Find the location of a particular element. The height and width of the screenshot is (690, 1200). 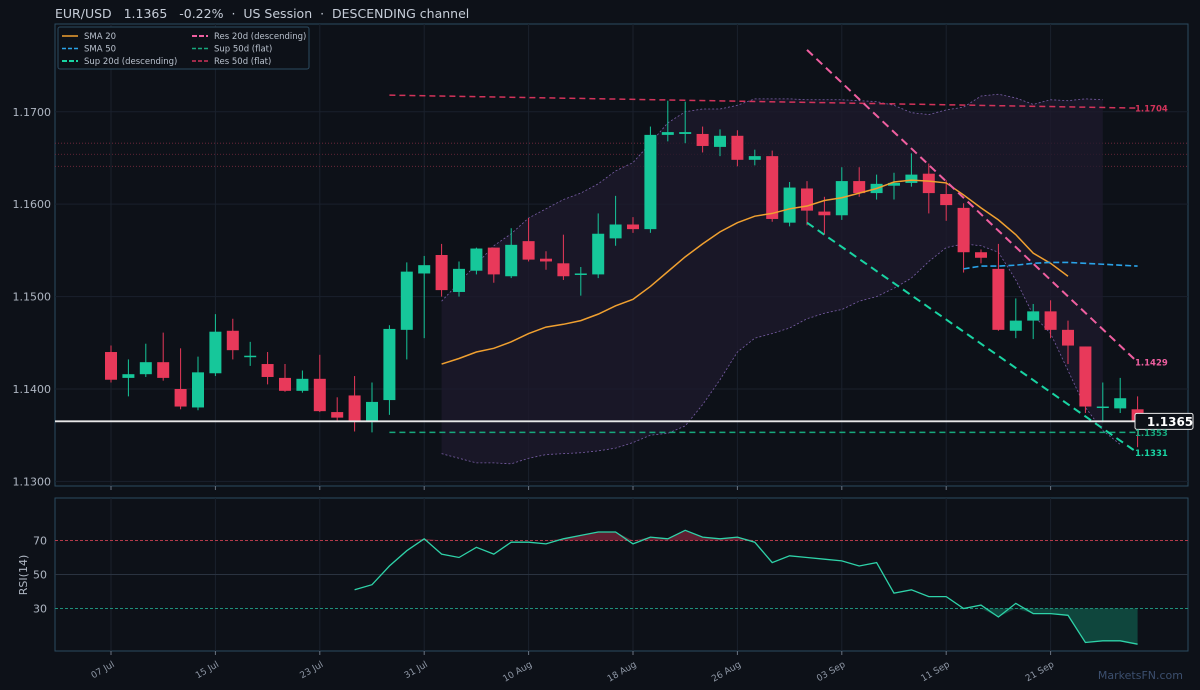

x-tick-label: 26 Aug is located at coordinates (726, 672).